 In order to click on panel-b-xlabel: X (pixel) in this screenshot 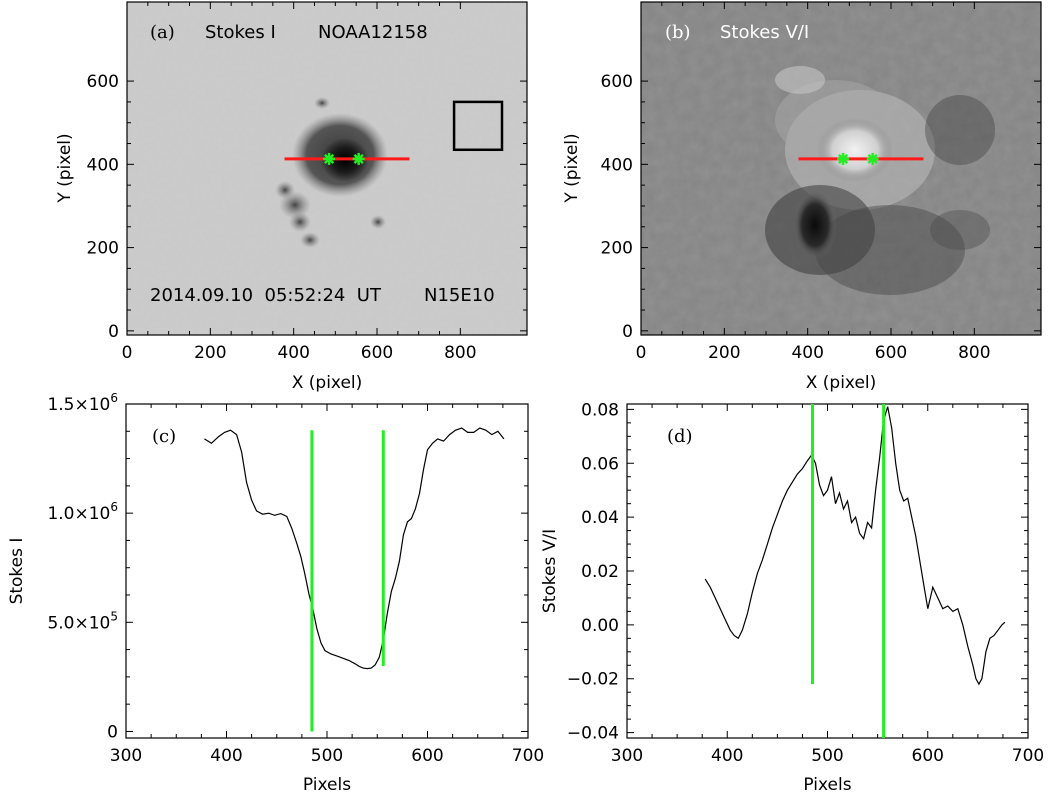, I will do `click(841, 383)`.